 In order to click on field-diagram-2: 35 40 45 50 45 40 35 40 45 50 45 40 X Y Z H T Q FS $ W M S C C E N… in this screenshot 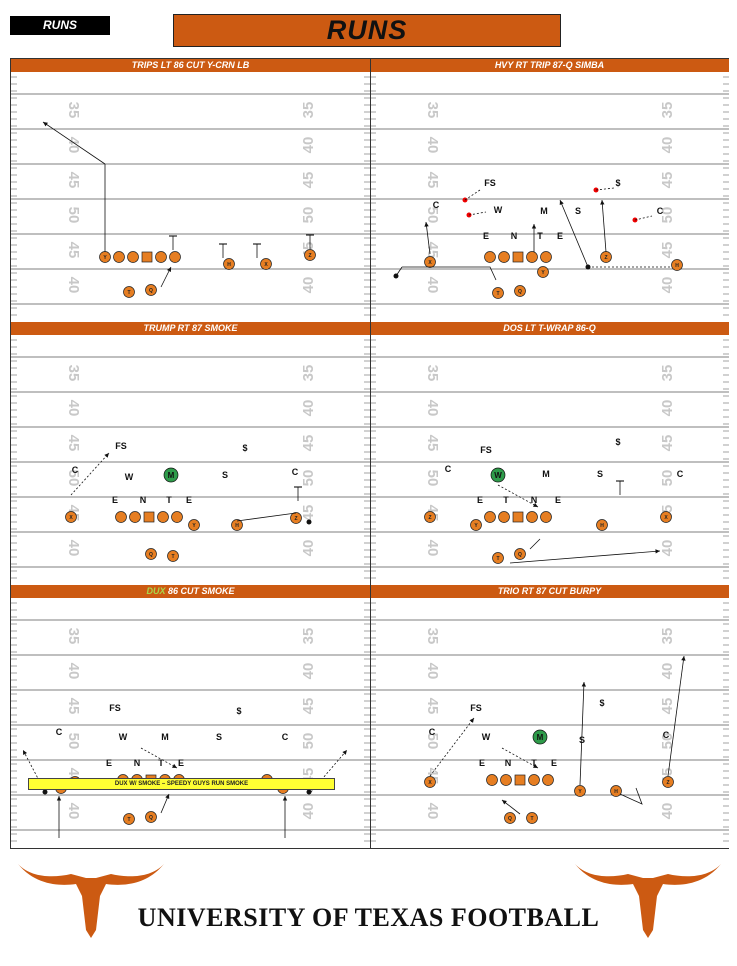, I will do `click(549, 196)`.